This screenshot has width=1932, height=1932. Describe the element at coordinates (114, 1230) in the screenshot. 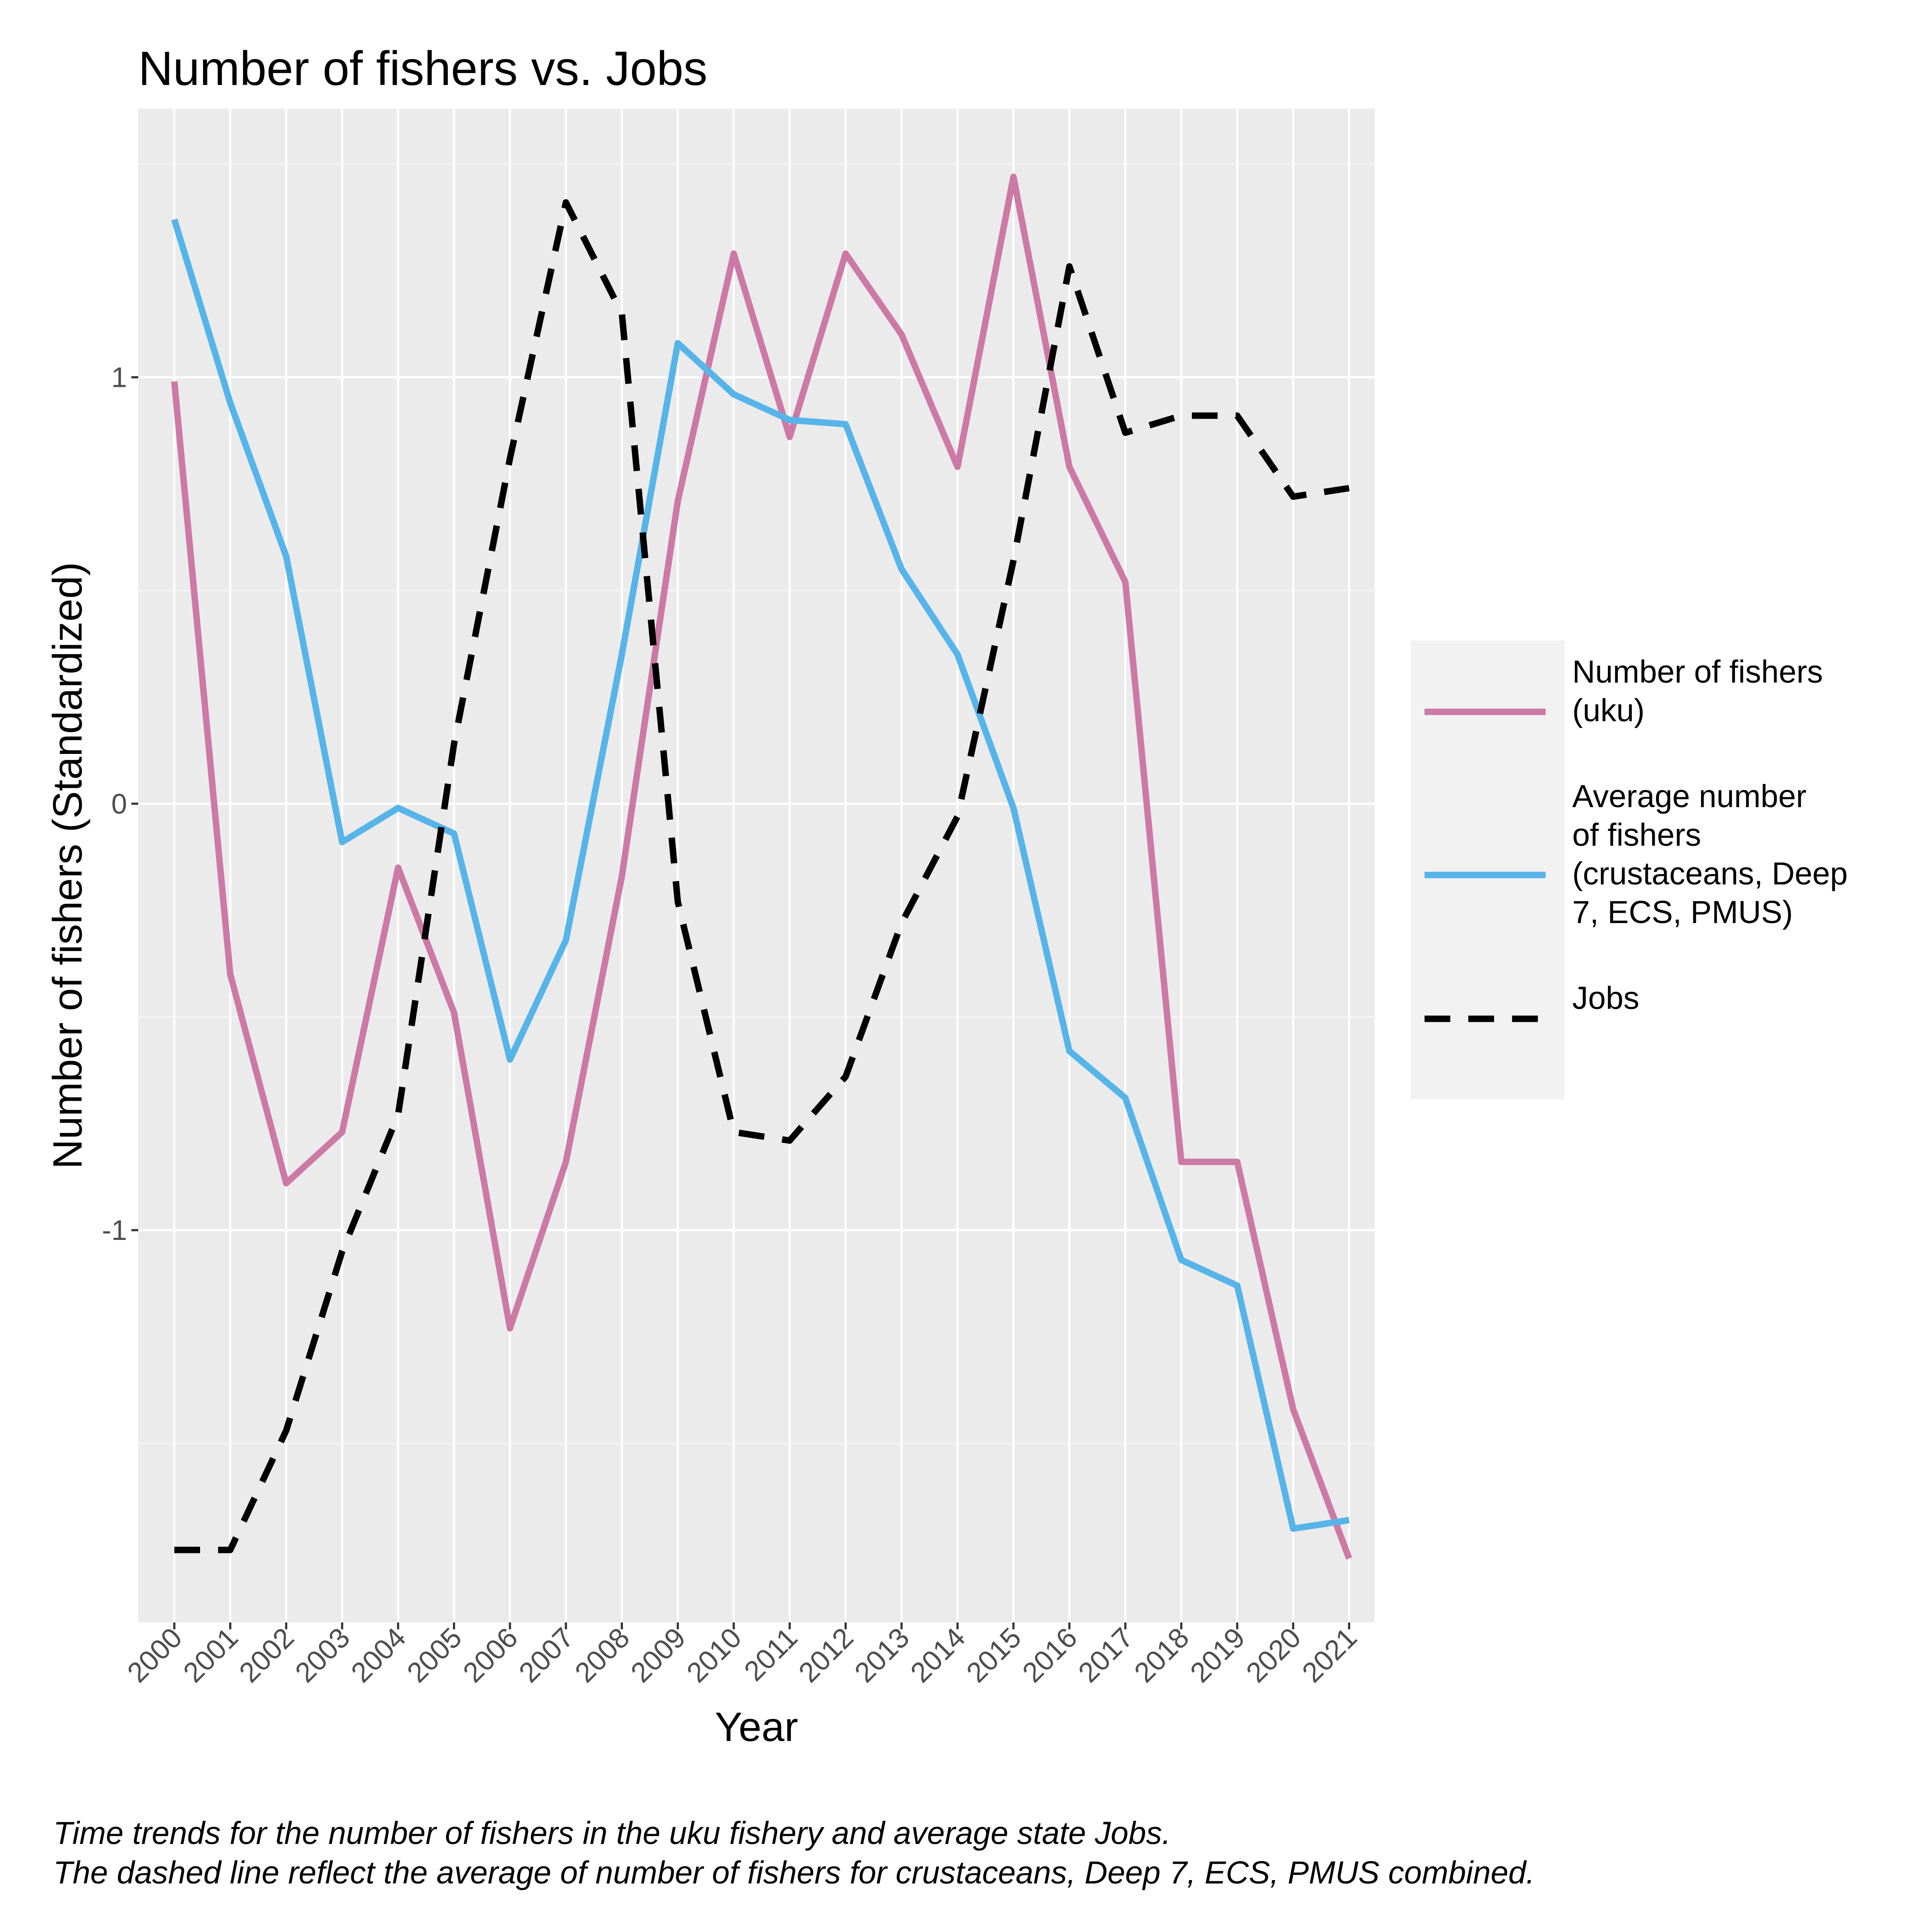

I see `y-tick-label: -1` at that location.